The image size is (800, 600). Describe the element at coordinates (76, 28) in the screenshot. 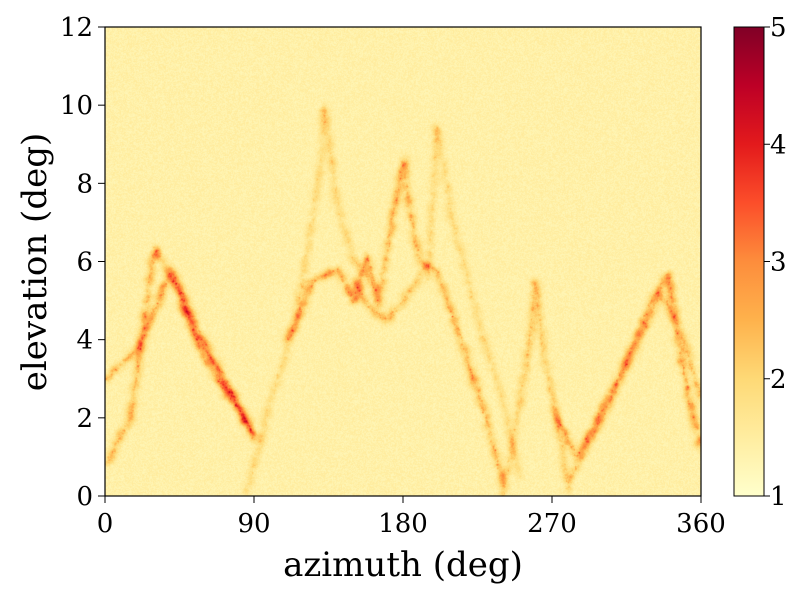

I see `y-tick-label: 12` at that location.